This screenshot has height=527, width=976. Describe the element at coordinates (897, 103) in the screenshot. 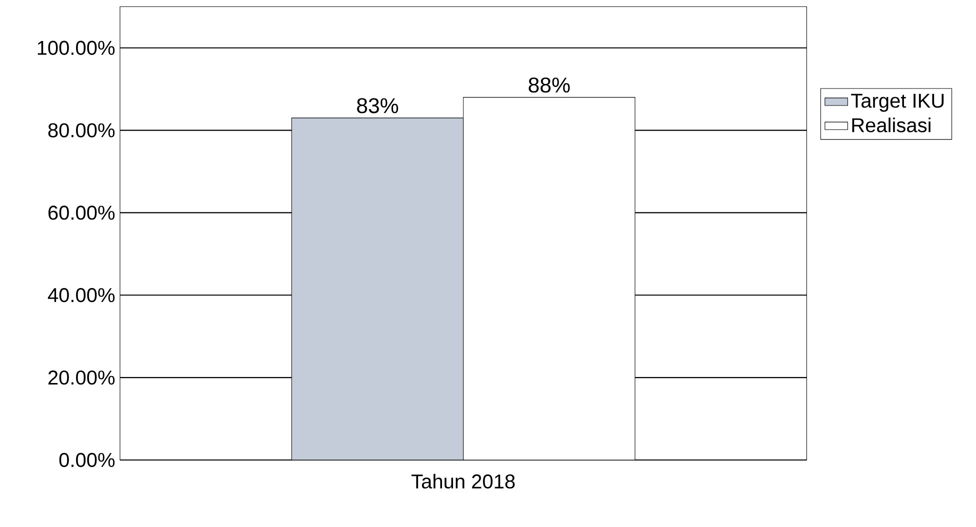

I see `legend-label: Target IKU` at that location.